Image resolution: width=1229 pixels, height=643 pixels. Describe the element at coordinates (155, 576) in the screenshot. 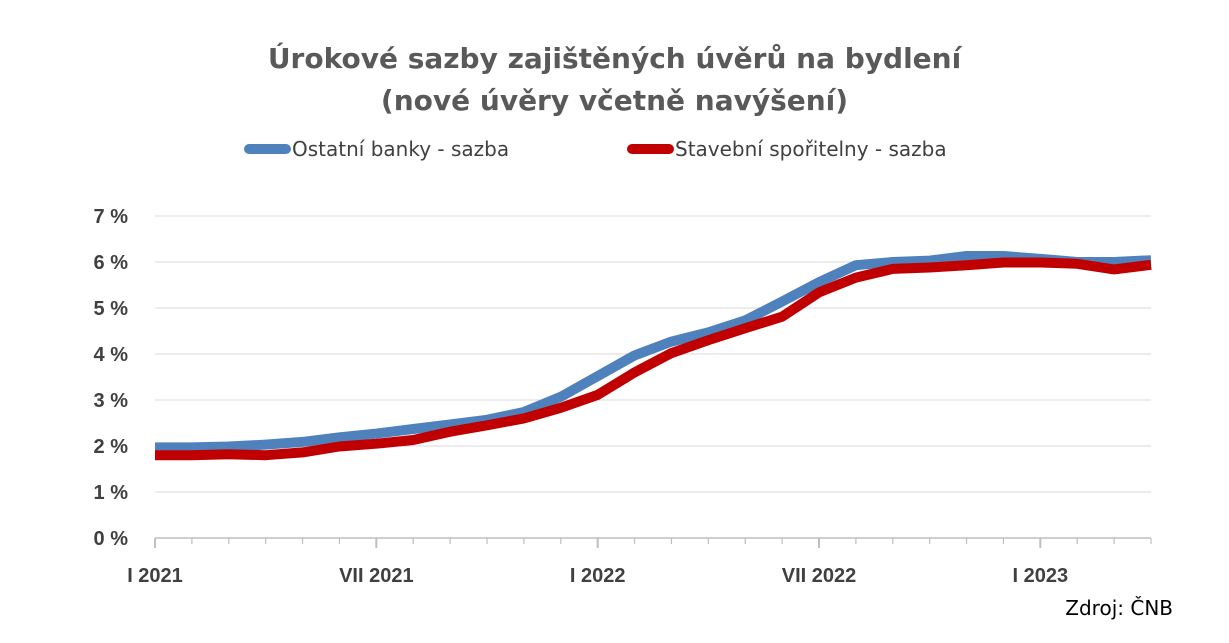

I see `x-tick-label: I 2021` at that location.